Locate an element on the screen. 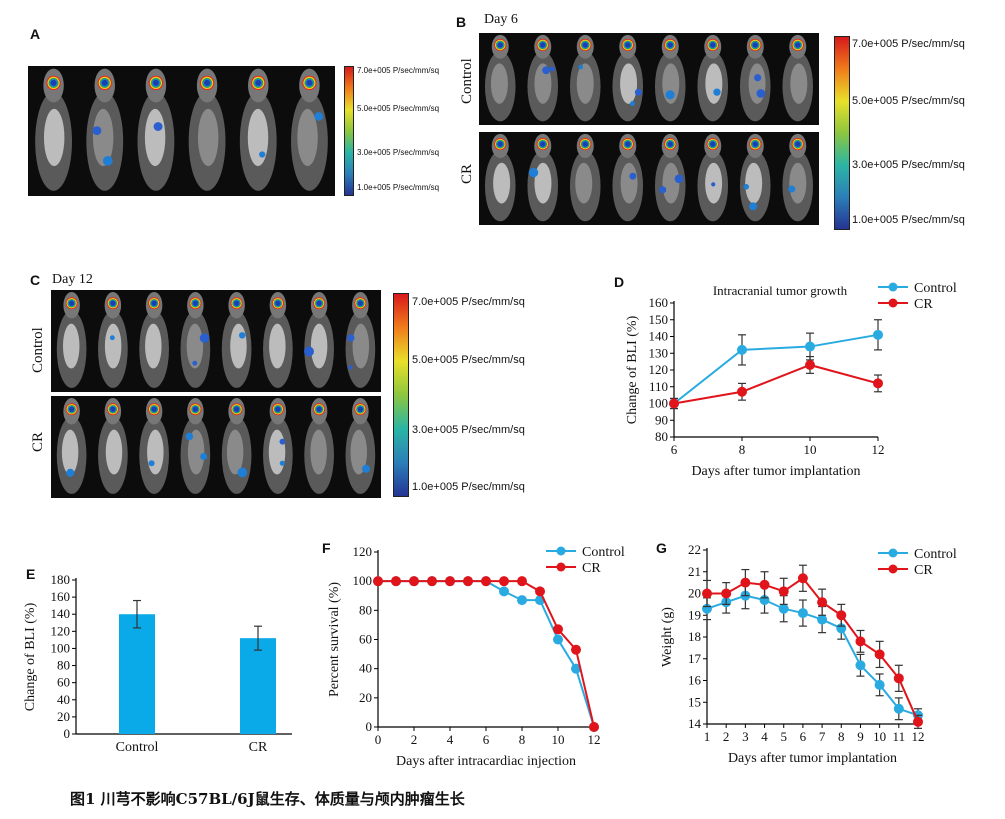  chart-g-xtick-label: 3 is located at coordinates (745, 736).